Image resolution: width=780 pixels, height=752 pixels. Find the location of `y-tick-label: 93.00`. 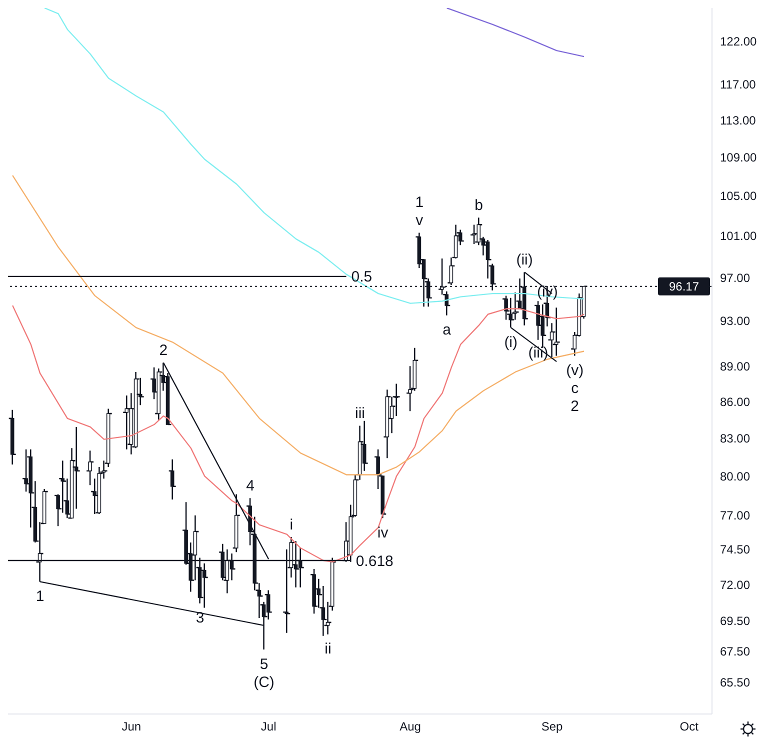

y-tick-label: 93.00 is located at coordinates (735, 321).